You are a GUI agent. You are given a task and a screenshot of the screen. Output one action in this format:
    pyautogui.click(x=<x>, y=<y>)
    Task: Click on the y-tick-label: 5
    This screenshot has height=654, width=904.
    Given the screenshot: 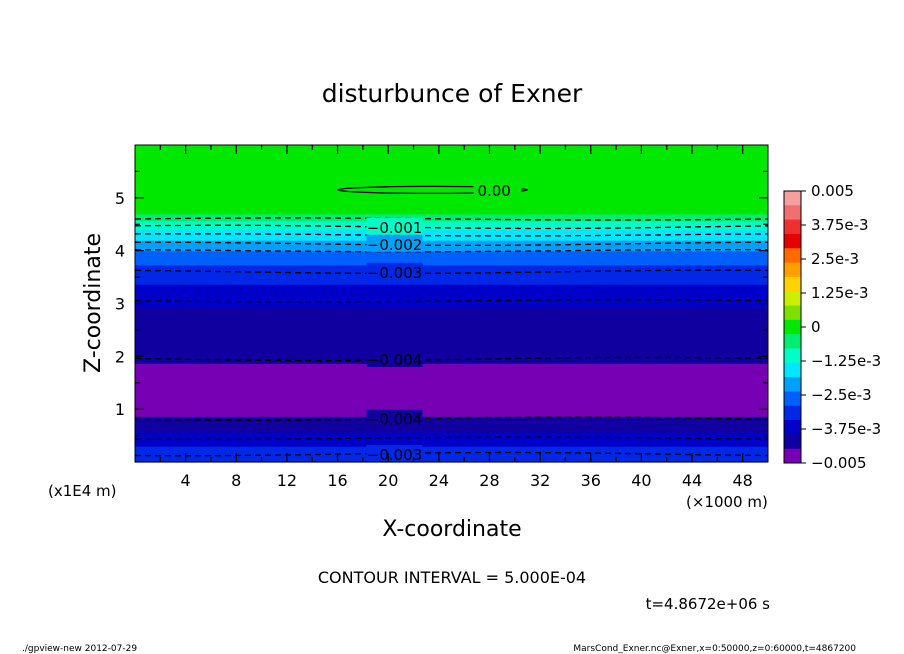 What is the action you would take?
    pyautogui.click(x=120, y=198)
    